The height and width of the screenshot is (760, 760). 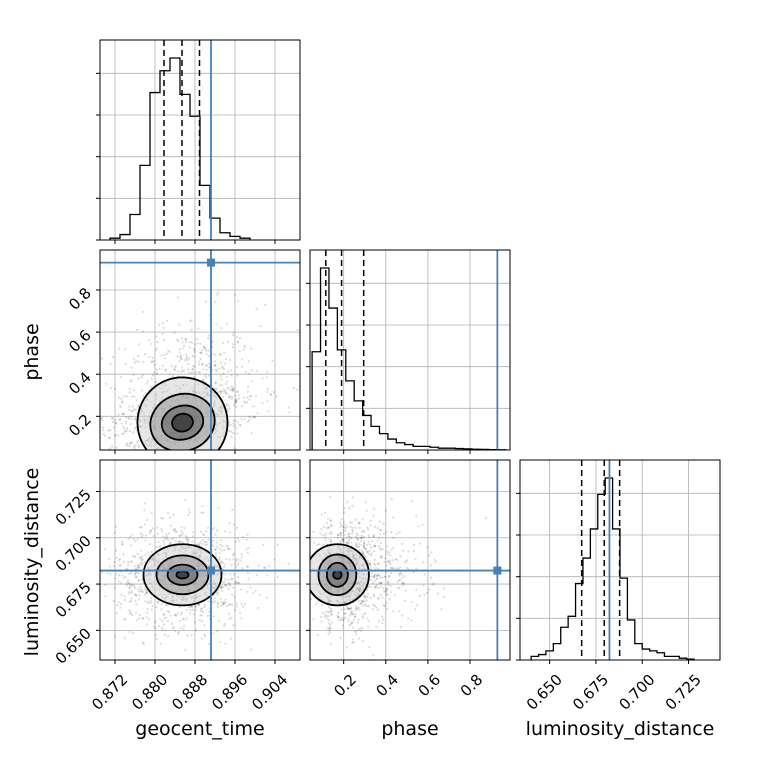 What do you see at coordinates (32, 351) in the screenshot?
I see `y-axis-label-phase: phase` at bounding box center [32, 351].